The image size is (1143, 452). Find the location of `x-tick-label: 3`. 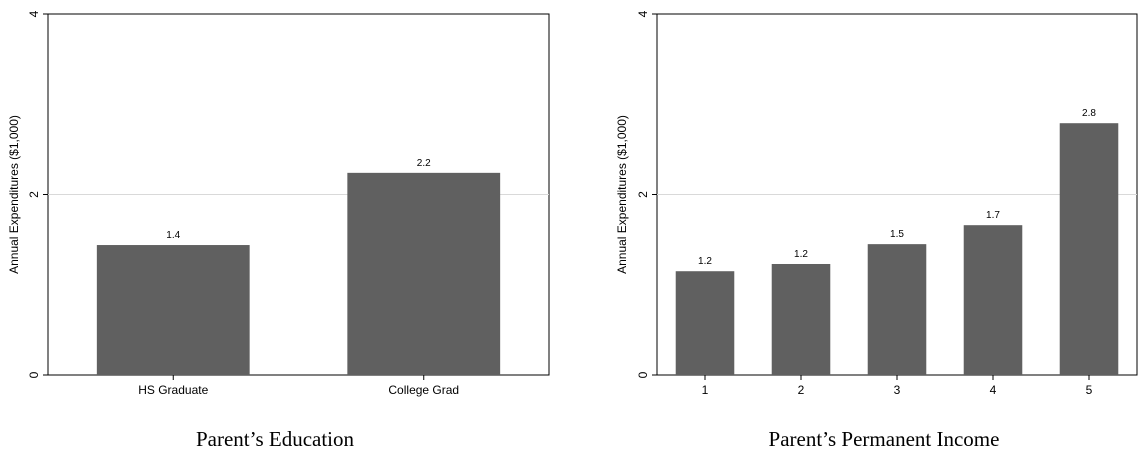

x-tick-label: 3 is located at coordinates (897, 390).